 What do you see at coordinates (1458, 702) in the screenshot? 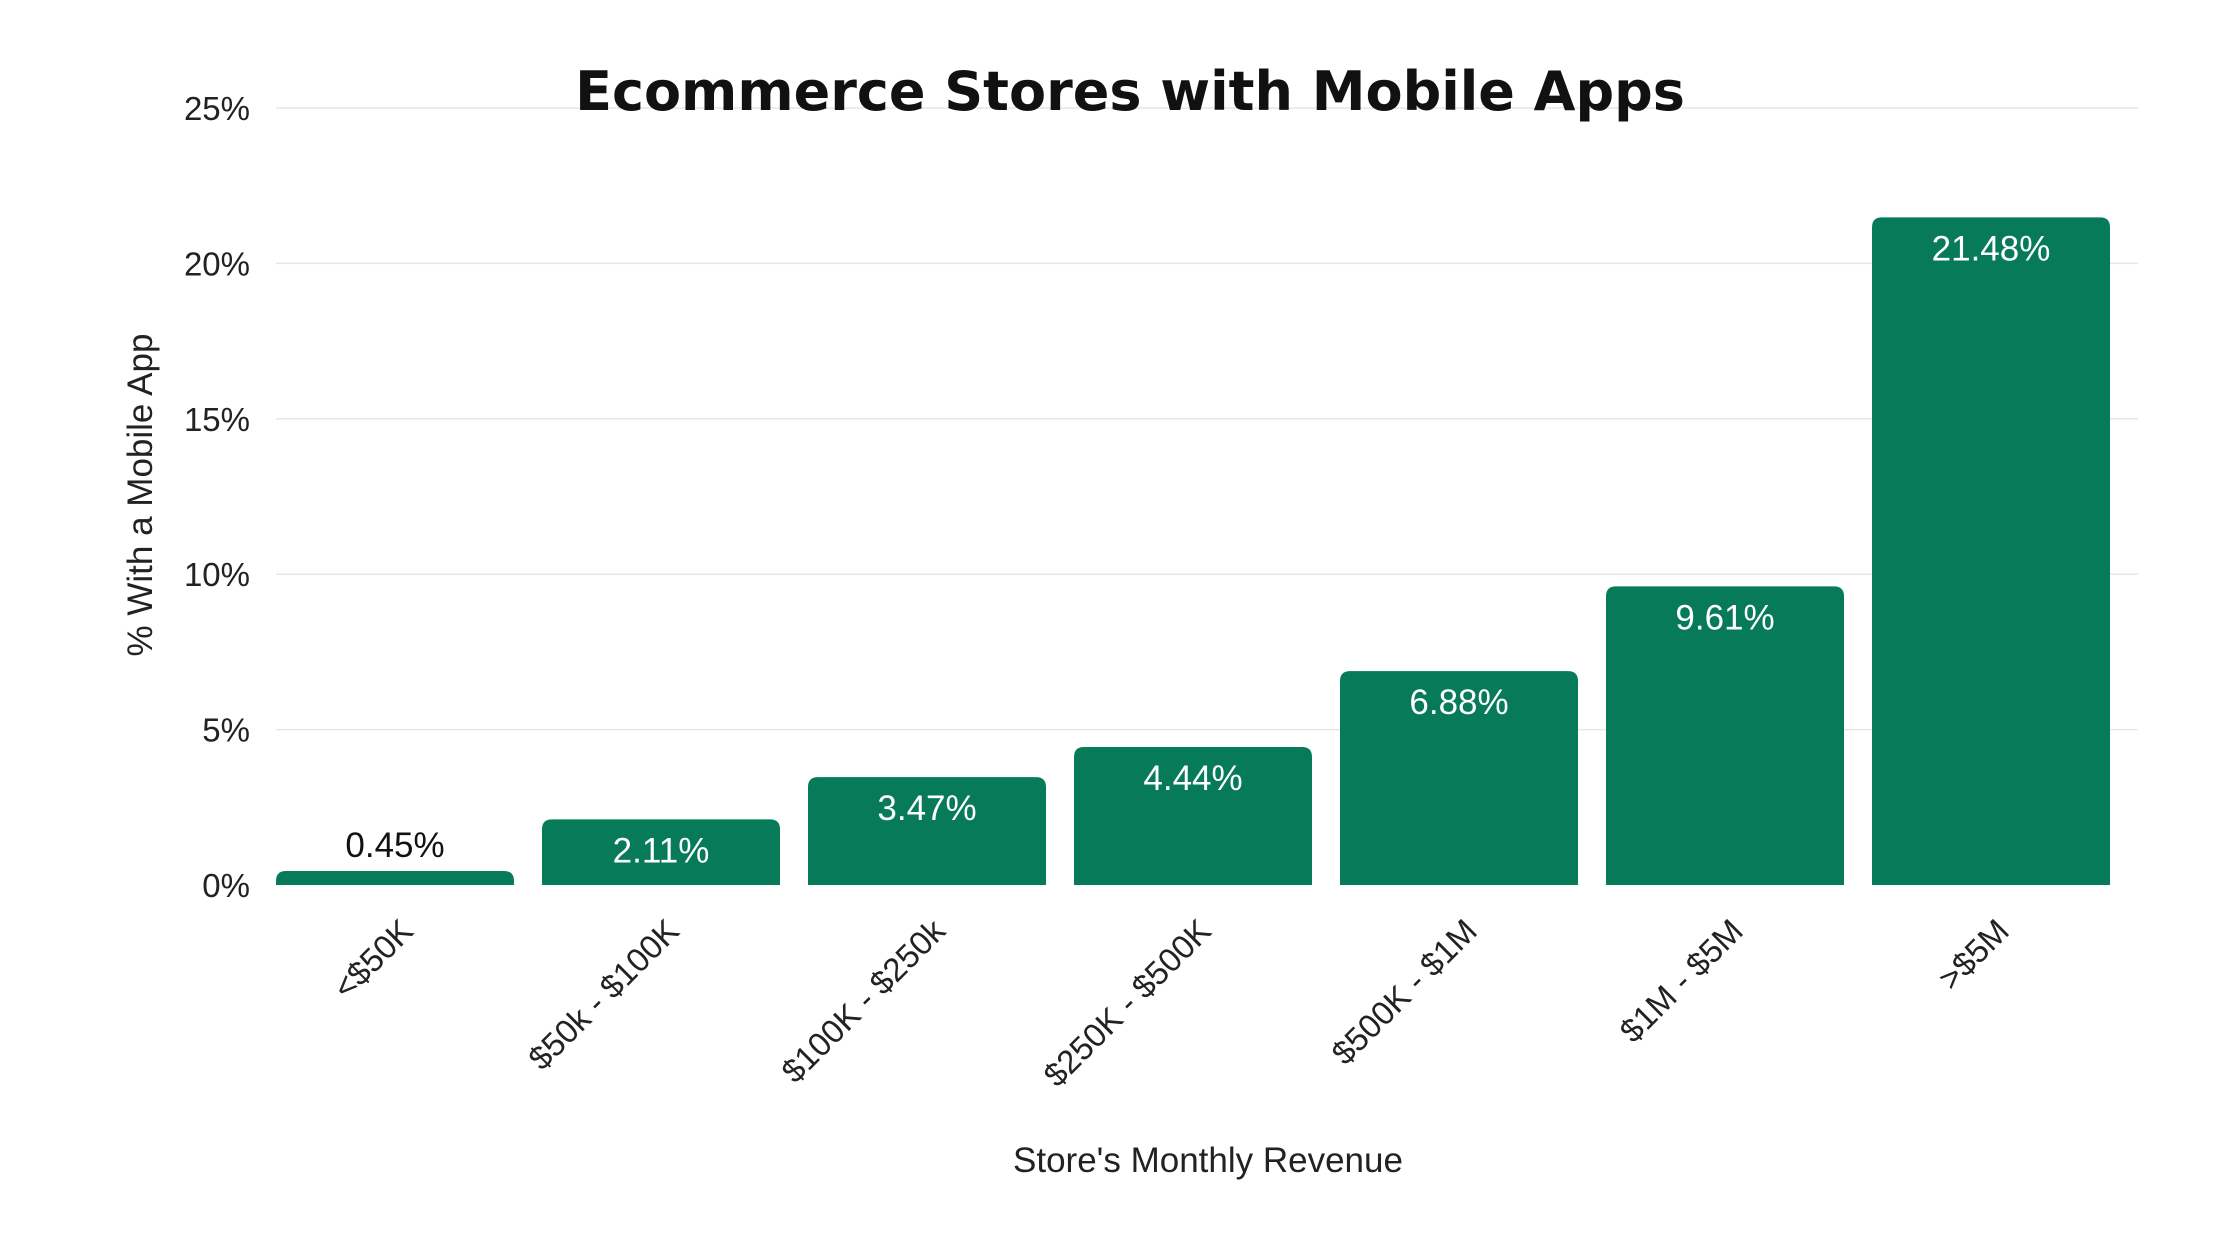
I see `bar-value-label: 6.88%` at bounding box center [1458, 702].